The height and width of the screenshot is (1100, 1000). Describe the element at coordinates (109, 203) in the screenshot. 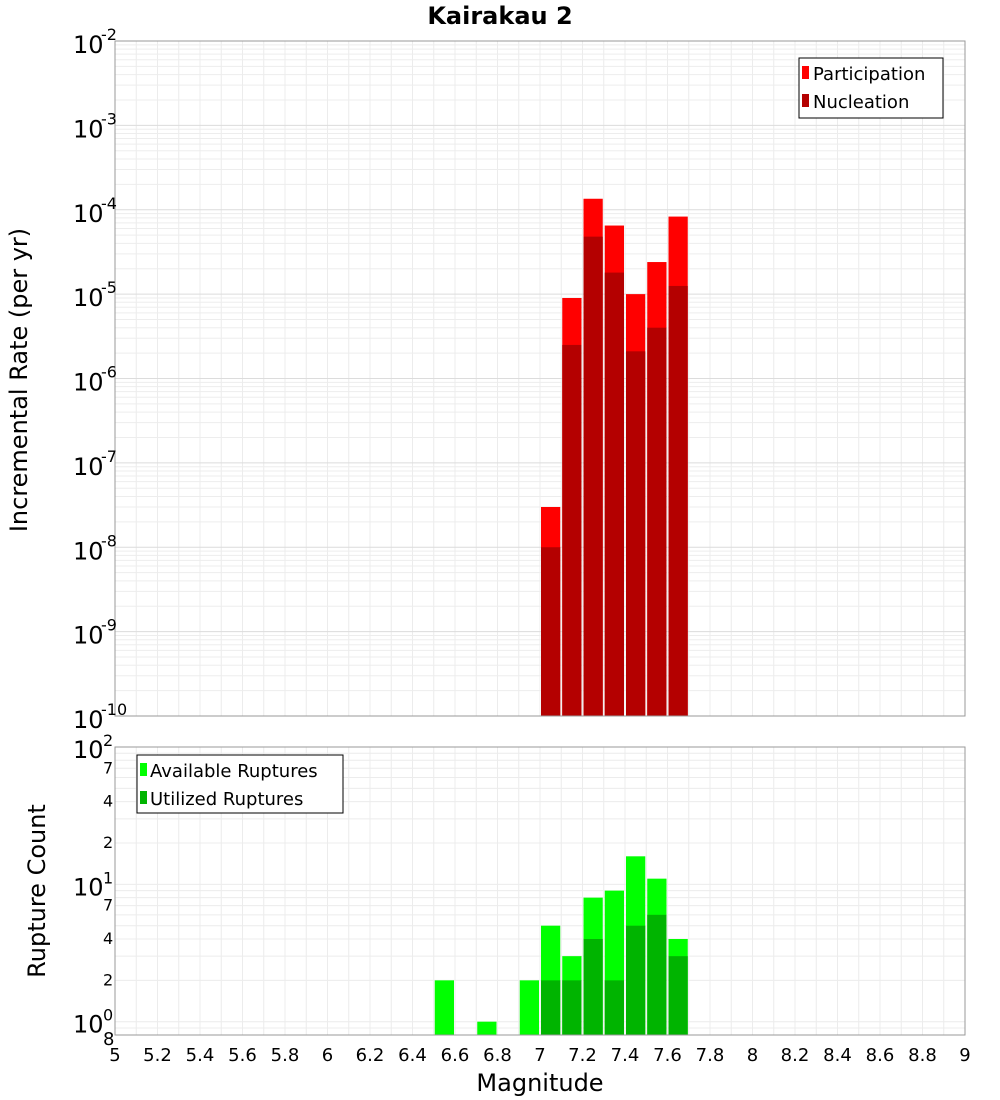

I see `top-y-tick-exp: -4` at that location.